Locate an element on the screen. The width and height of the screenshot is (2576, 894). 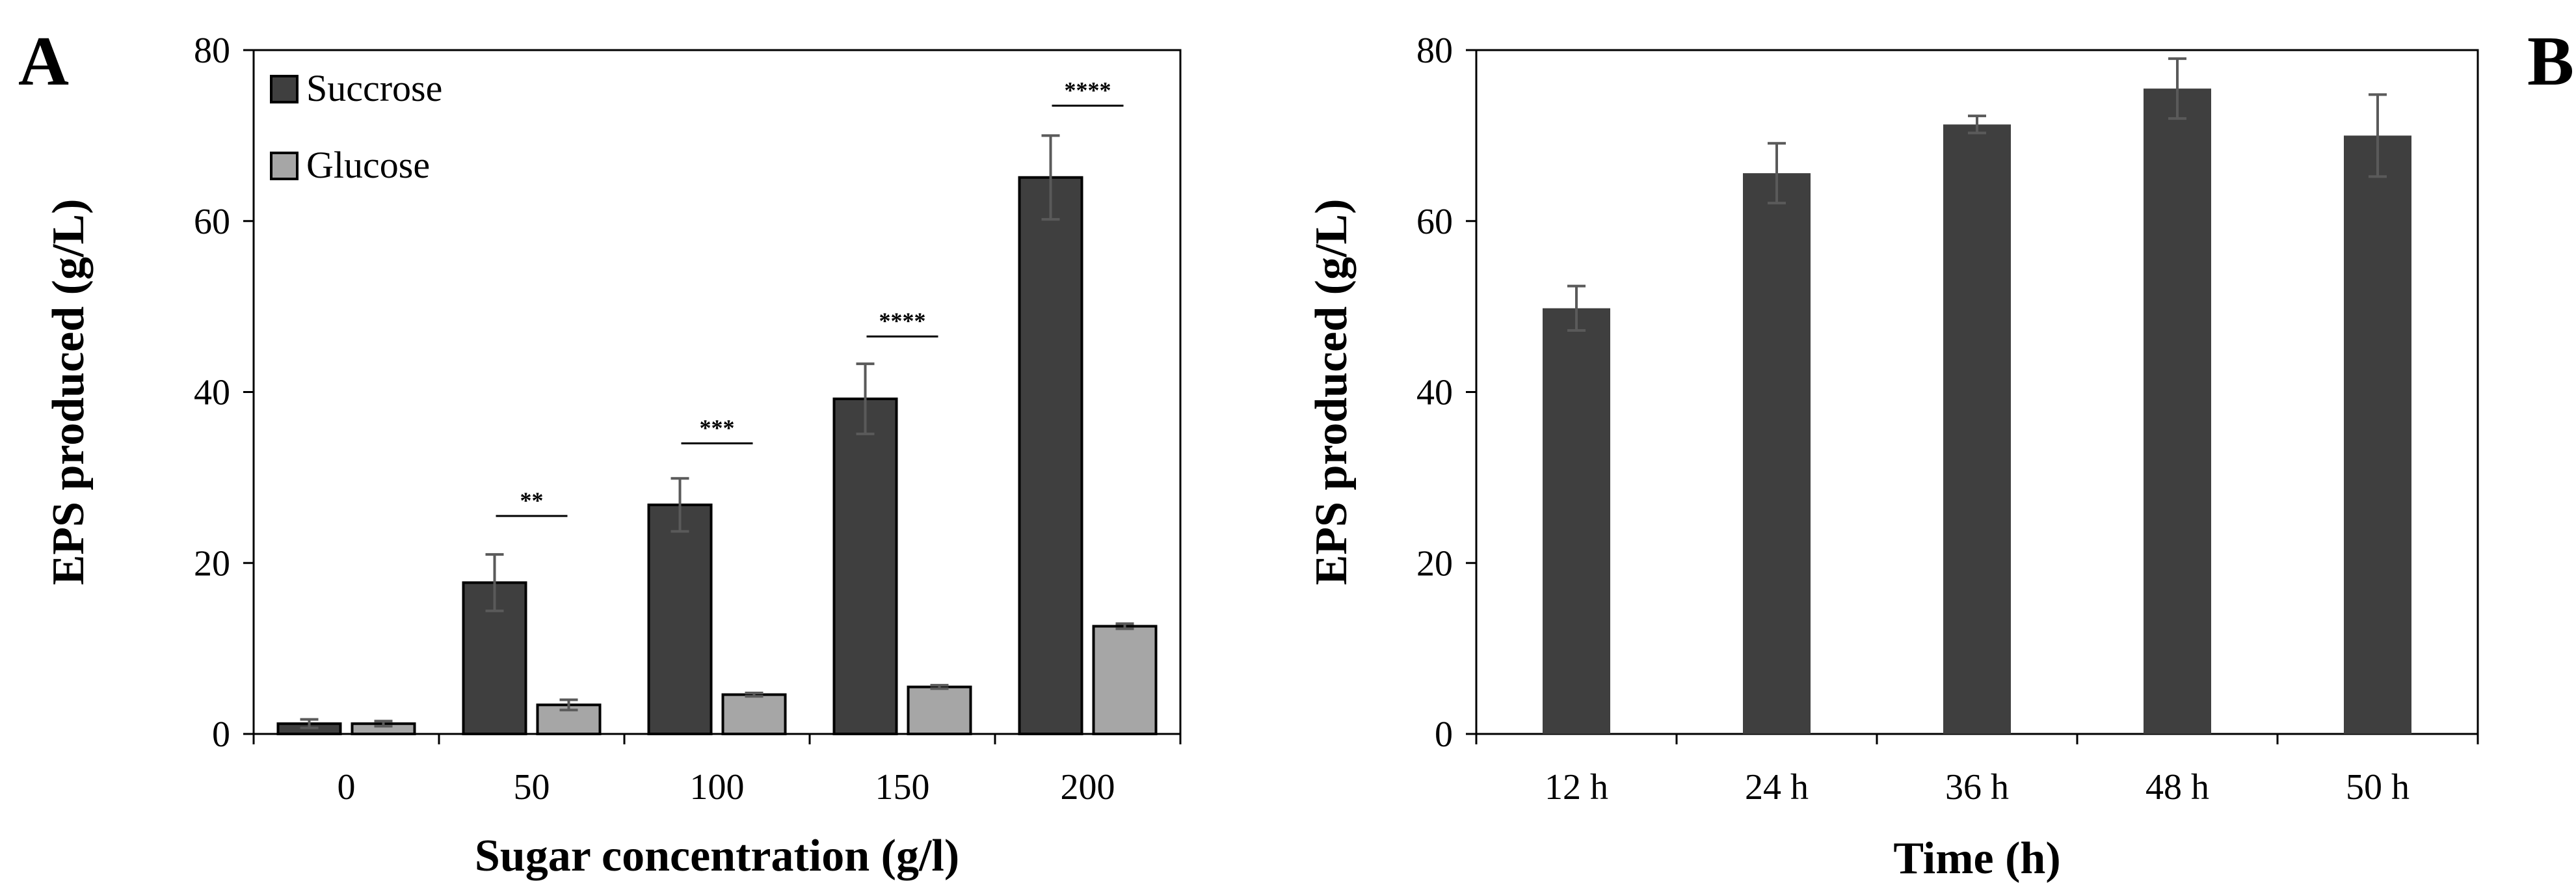
legend-label: Glucose is located at coordinates (368, 165).